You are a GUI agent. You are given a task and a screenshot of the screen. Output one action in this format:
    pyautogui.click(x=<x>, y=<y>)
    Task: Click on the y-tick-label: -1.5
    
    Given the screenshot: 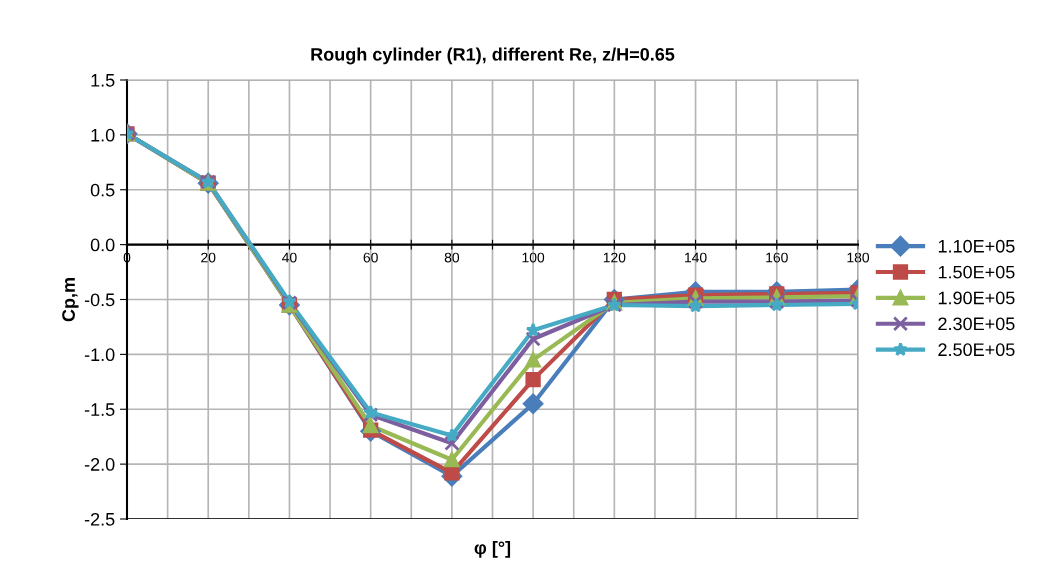 What is the action you would take?
    pyautogui.click(x=99, y=409)
    